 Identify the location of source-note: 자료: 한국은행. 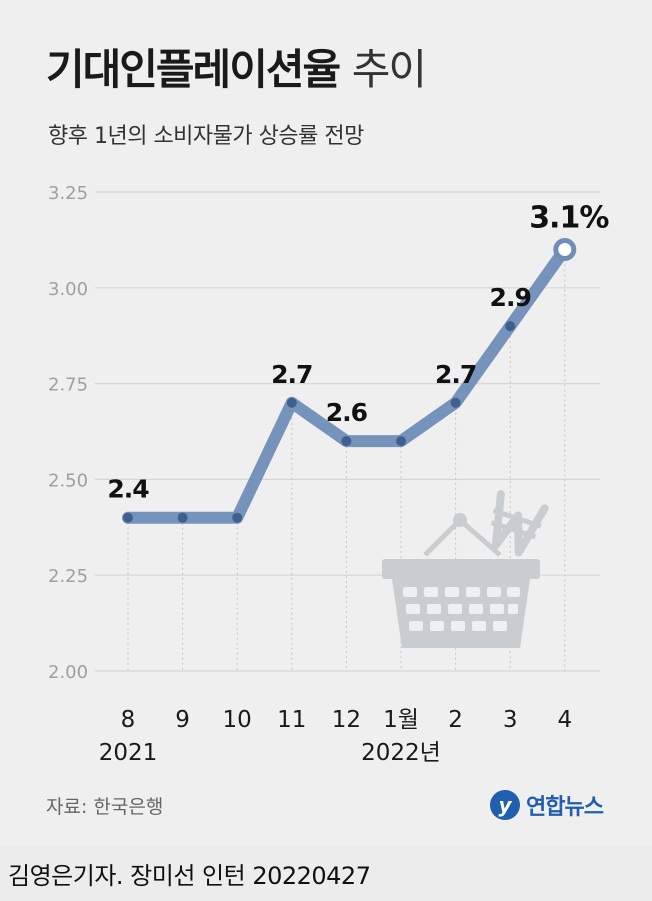
(105, 807).